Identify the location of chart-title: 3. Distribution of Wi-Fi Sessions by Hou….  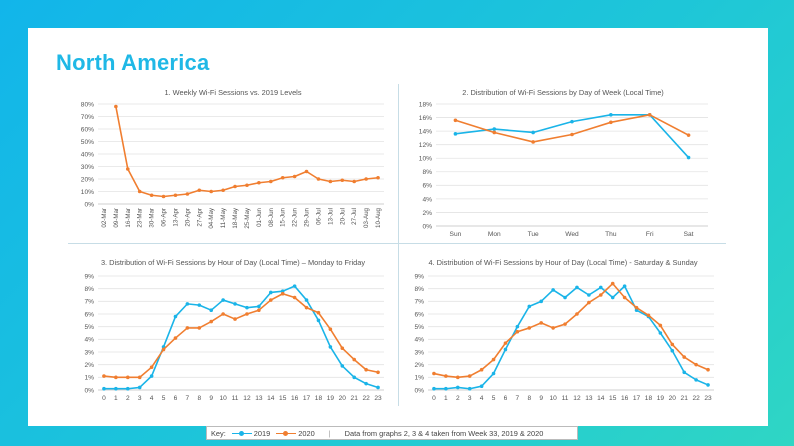
(233, 262).